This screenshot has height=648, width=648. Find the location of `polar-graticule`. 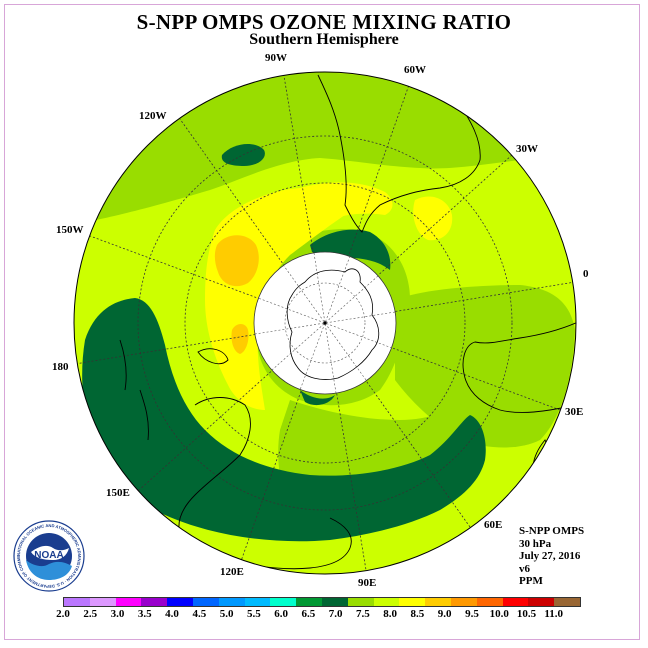

polar-graticule is located at coordinates (325, 323).